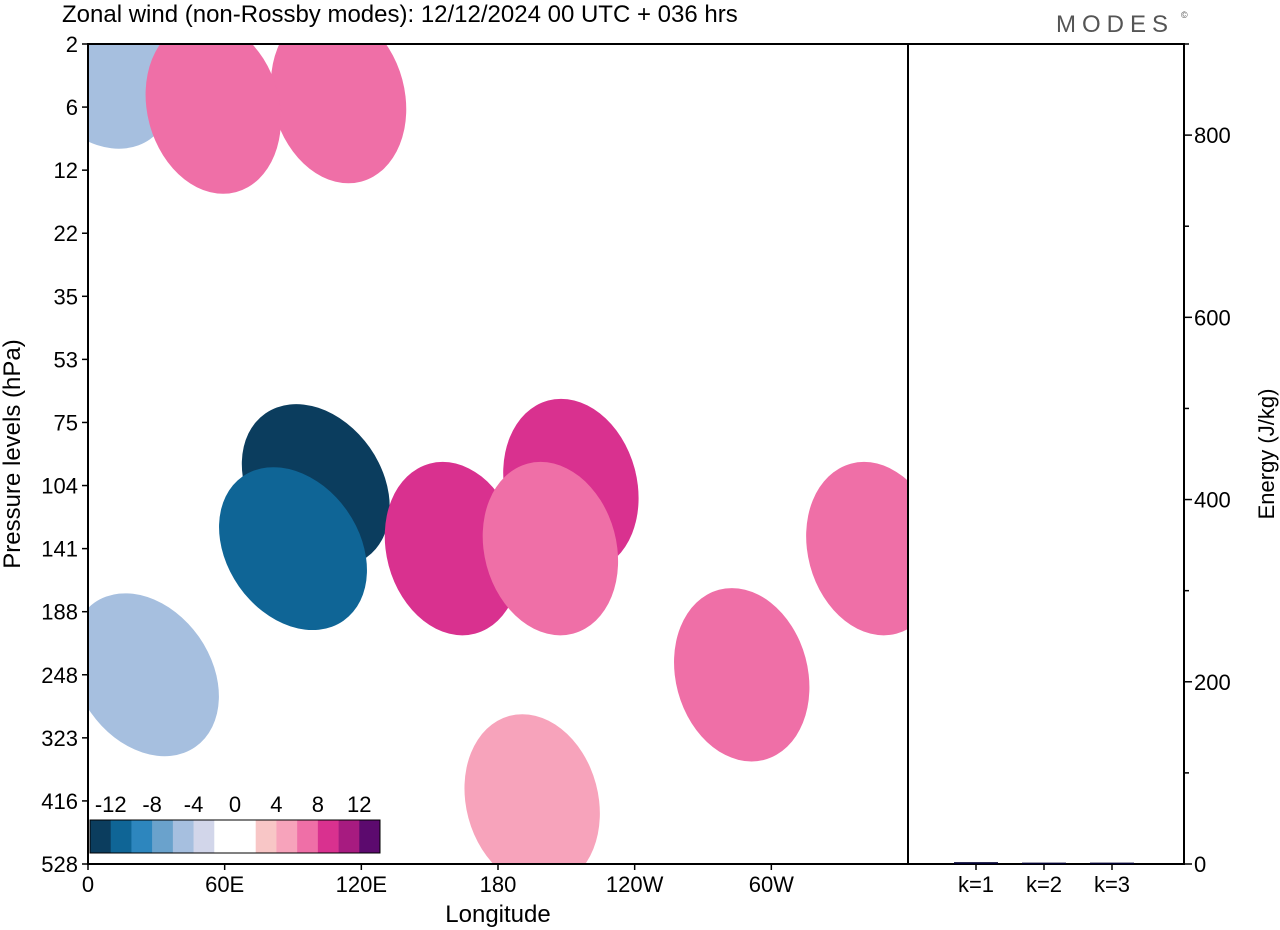  What do you see at coordinates (361, 884) in the screenshot?
I see `longitude-tick-label: 120E` at bounding box center [361, 884].